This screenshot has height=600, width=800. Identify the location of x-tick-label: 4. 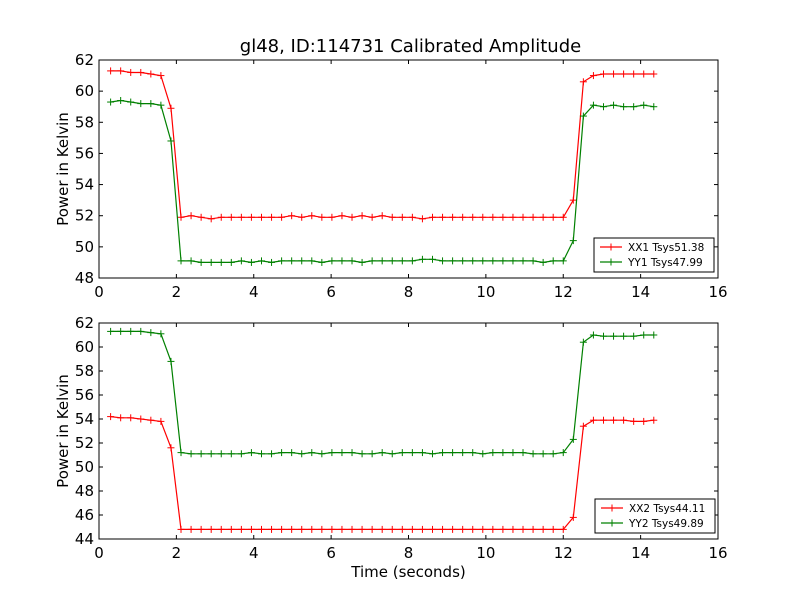
(254, 553).